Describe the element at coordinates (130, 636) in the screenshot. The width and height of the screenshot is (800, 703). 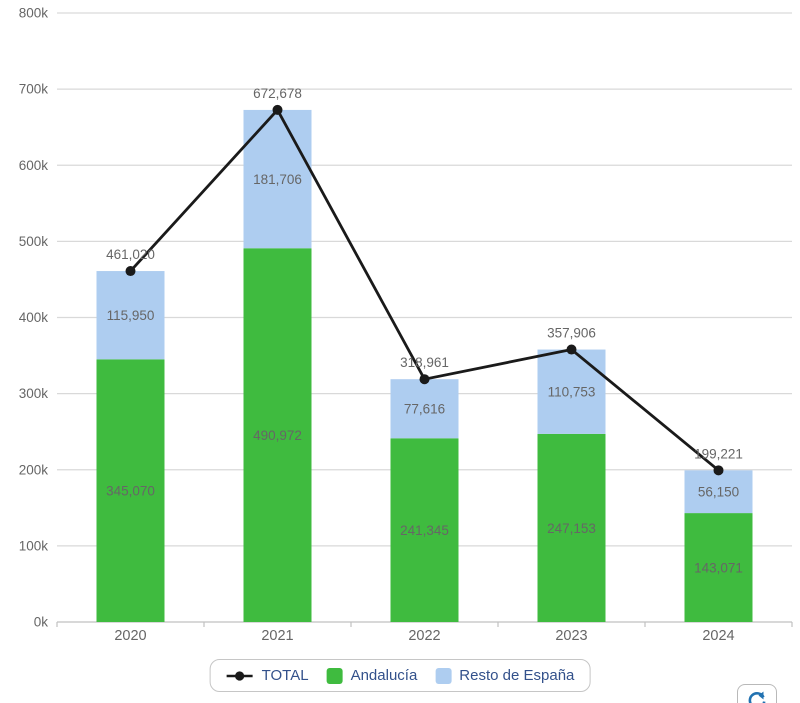
I see `x-axis-tick-label: 2020` at that location.